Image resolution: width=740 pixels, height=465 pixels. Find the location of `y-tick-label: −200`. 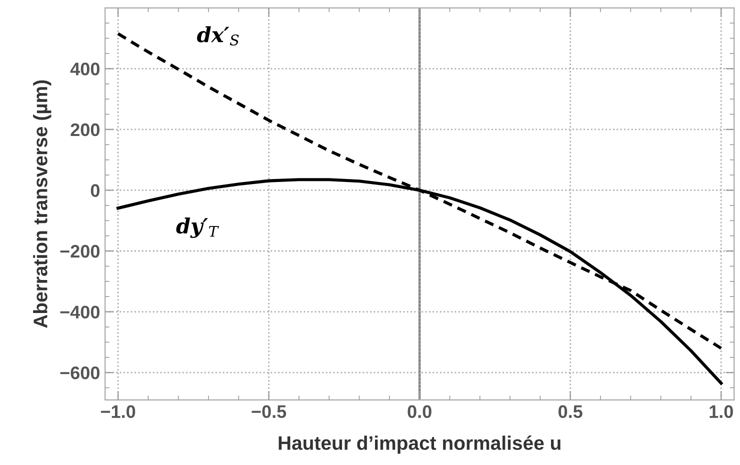

y-tick-label: −200 is located at coordinates (80, 251).